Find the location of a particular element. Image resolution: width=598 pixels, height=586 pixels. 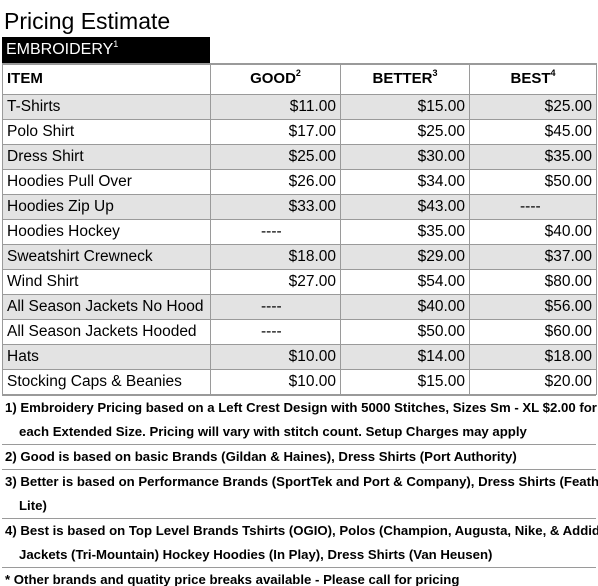

item-cell: Sweatshirt Crewneck is located at coordinates (106, 256).